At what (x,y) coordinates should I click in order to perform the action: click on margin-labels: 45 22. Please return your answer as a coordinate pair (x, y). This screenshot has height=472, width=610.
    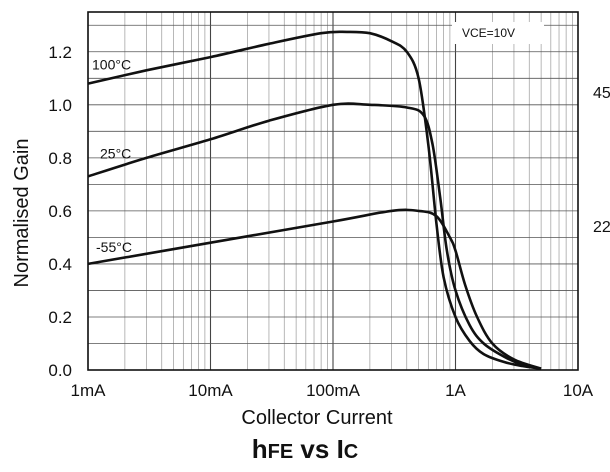
    Looking at the image, I should click on (601, 160).